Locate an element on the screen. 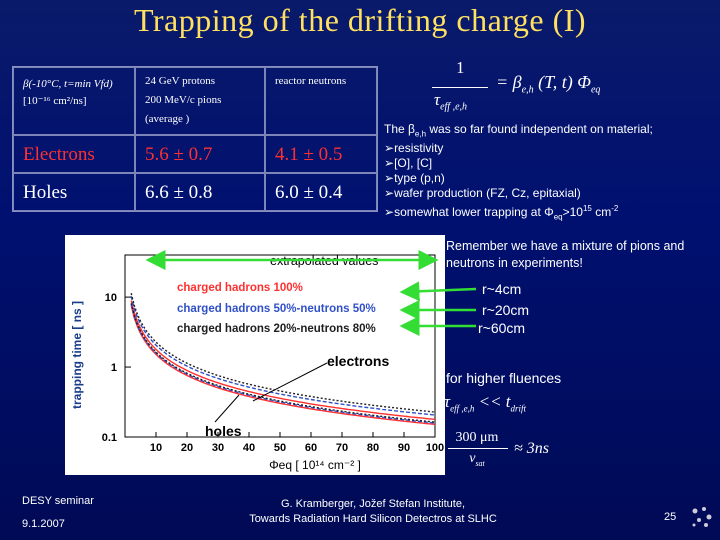 The height and width of the screenshot is (540, 720). x-tick-label: 20 is located at coordinates (187, 448).